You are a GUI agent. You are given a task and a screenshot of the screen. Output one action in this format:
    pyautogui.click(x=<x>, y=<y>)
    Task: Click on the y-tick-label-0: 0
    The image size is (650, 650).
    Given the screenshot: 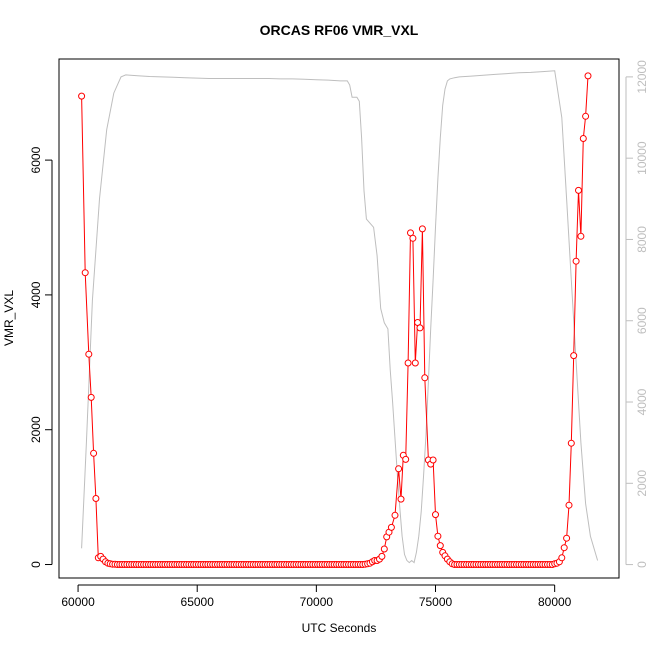 What is the action you would take?
    pyautogui.click(x=36, y=564)
    